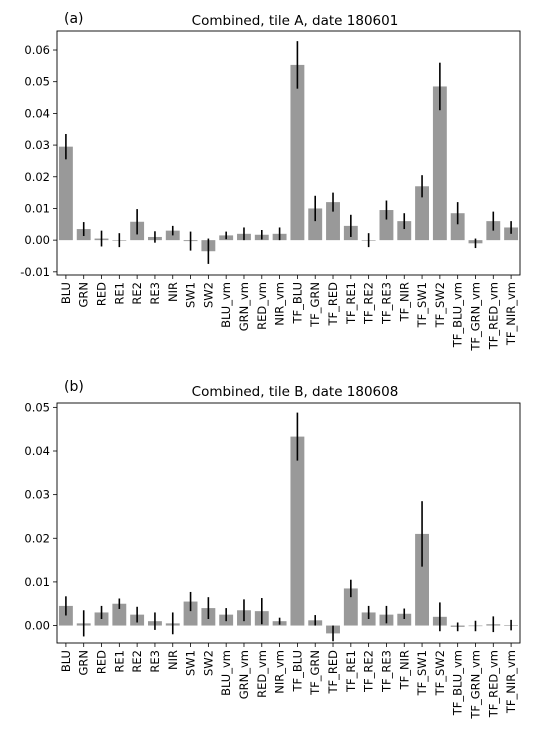 The width and height of the screenshot is (550, 729). What do you see at coordinates (404, 619) in the screenshot?
I see `bar-b-tf-nir` at bounding box center [404, 619].